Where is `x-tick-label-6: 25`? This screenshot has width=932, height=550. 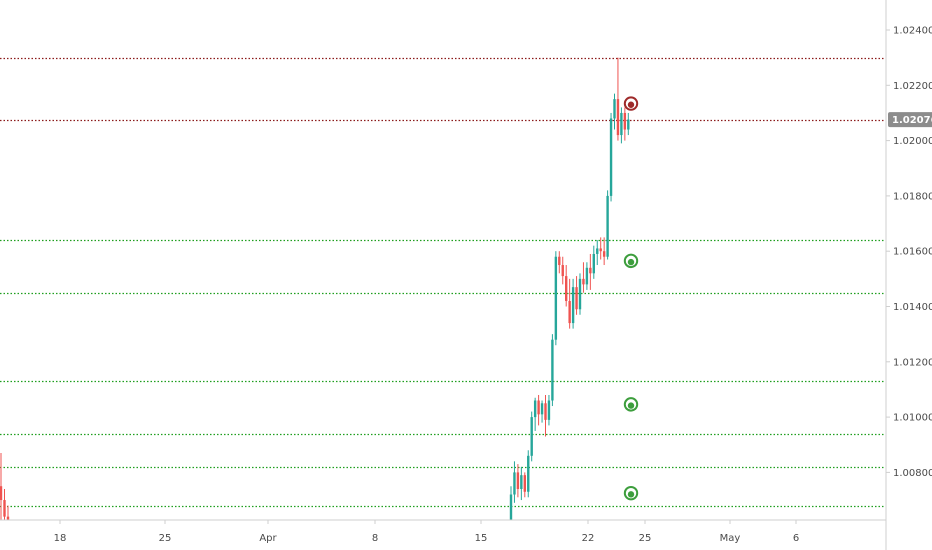 x-tick-label-6: 25 is located at coordinates (645, 538).